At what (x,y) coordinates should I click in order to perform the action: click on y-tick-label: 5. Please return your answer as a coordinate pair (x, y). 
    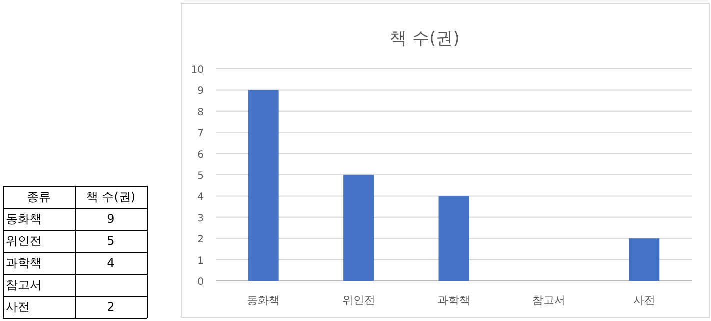
    Looking at the image, I should click on (201, 176).